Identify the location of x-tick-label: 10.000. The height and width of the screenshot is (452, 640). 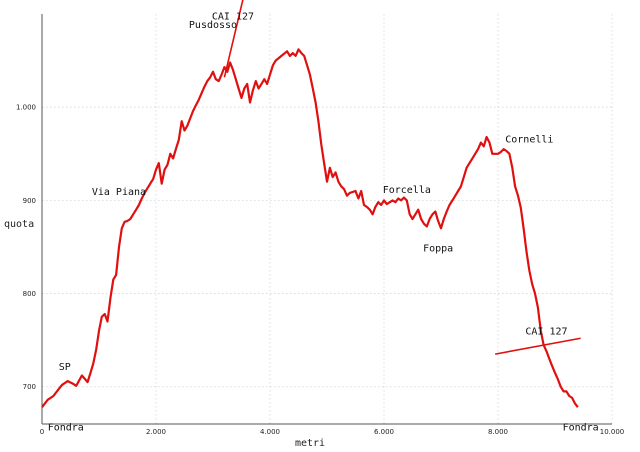
(612, 432).